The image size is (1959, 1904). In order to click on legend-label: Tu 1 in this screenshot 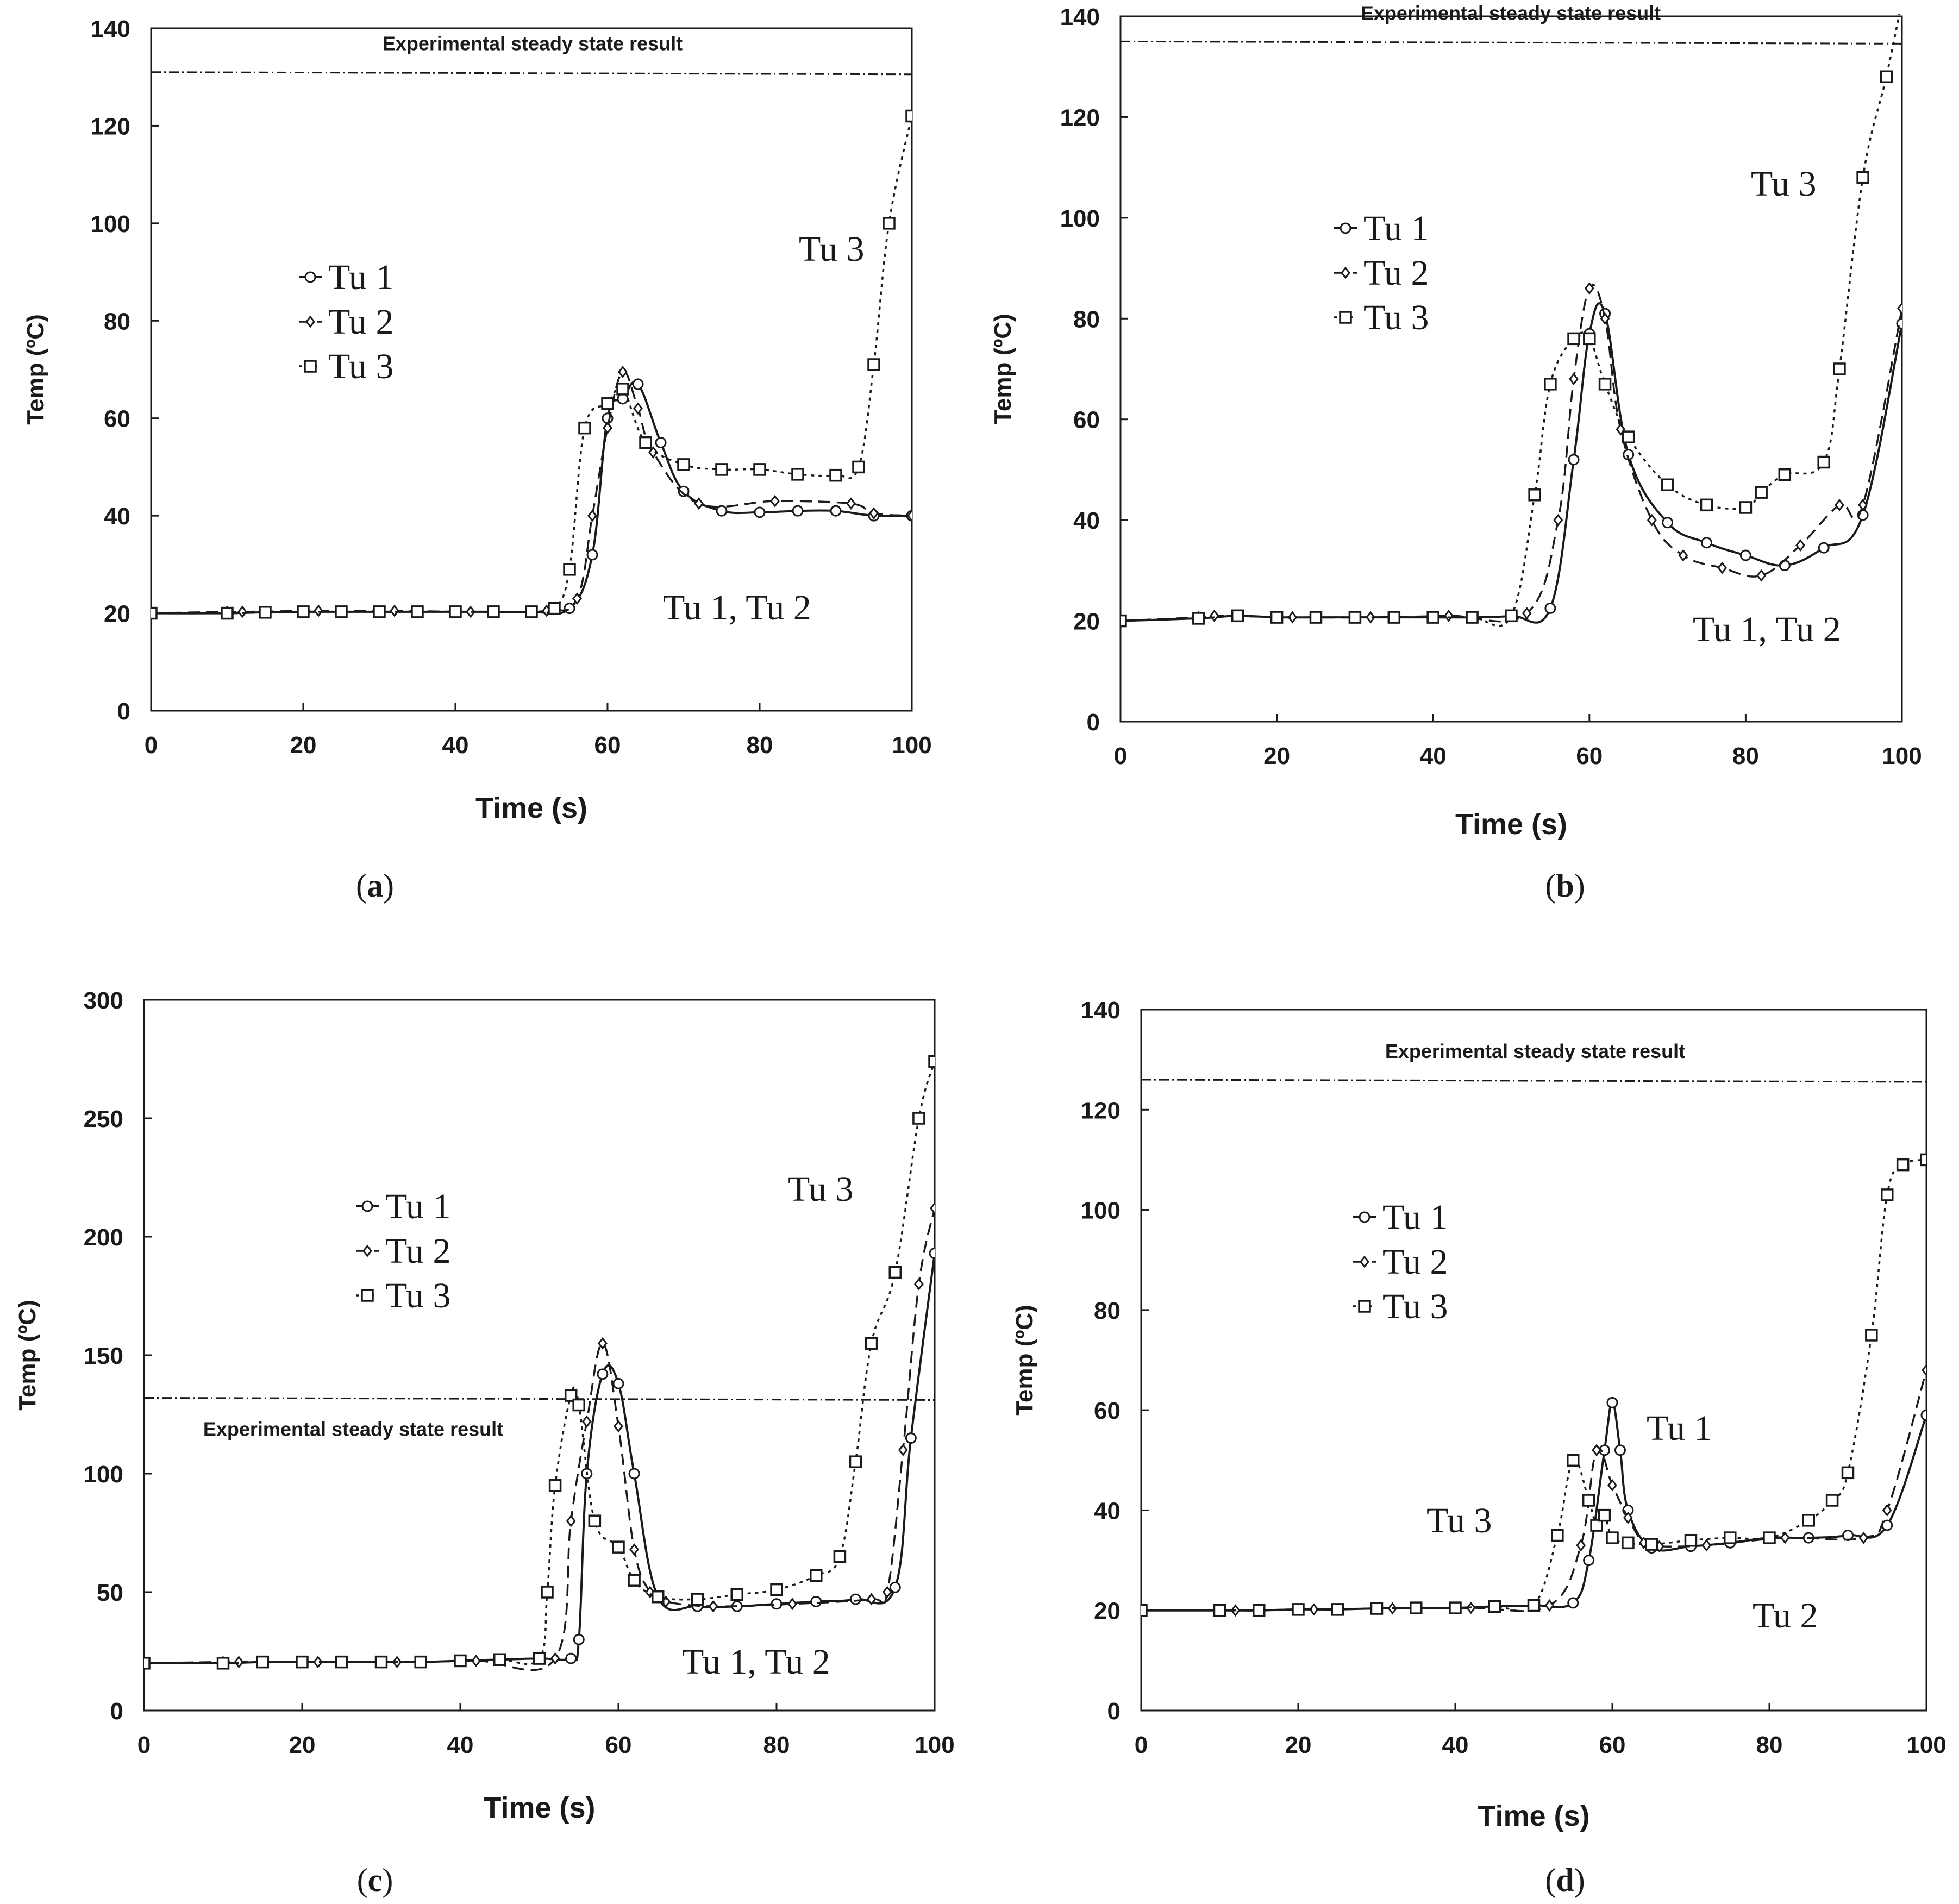, I will do `click(361, 277)`.